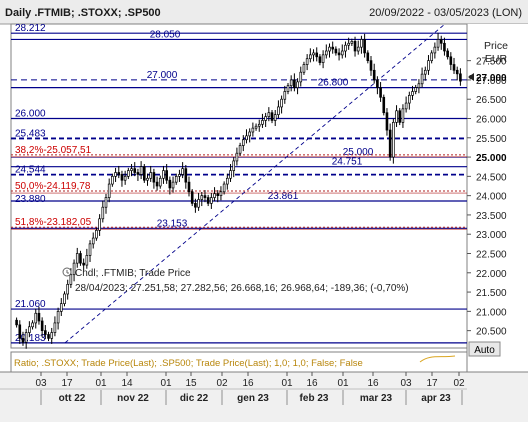  I want to click on auto-scale-button: Auto, so click(484, 349).